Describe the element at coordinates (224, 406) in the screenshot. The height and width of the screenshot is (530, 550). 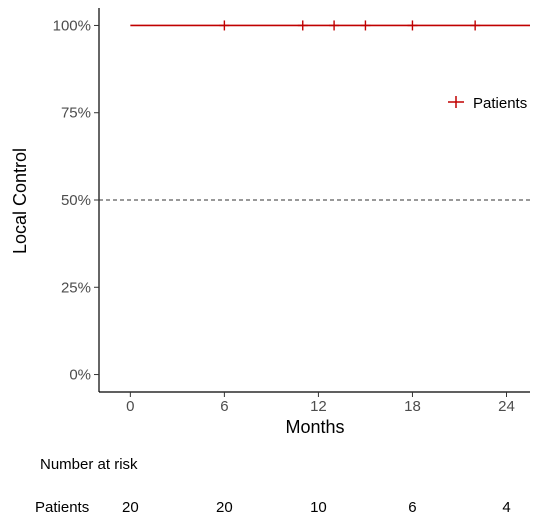
I see `x-tick-label: 6` at that location.